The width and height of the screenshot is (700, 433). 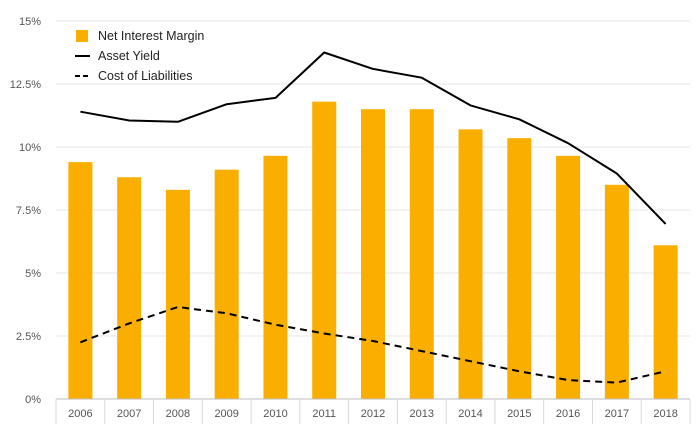 I want to click on x-tick-label: 2011, so click(x=324, y=414).